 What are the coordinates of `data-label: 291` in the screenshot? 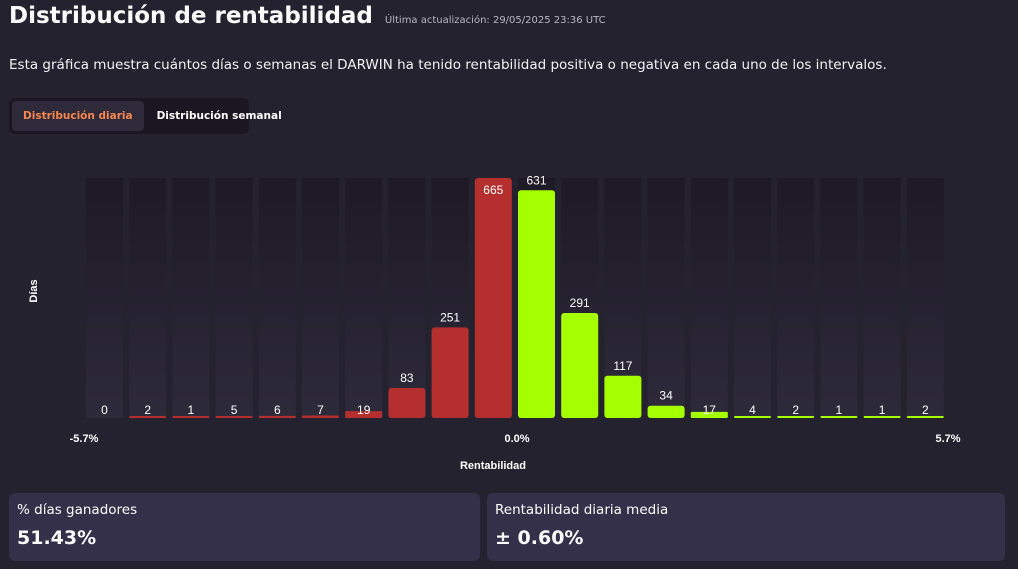 It's located at (580, 303).